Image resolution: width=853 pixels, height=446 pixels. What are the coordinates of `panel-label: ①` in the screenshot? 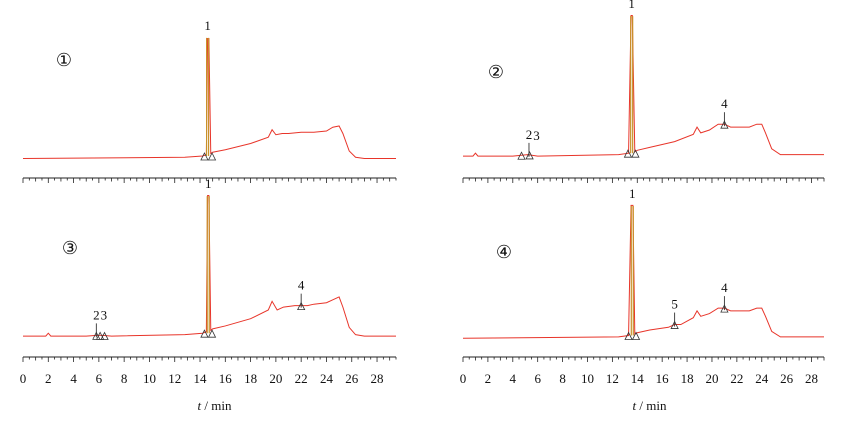 It's located at (64, 60).